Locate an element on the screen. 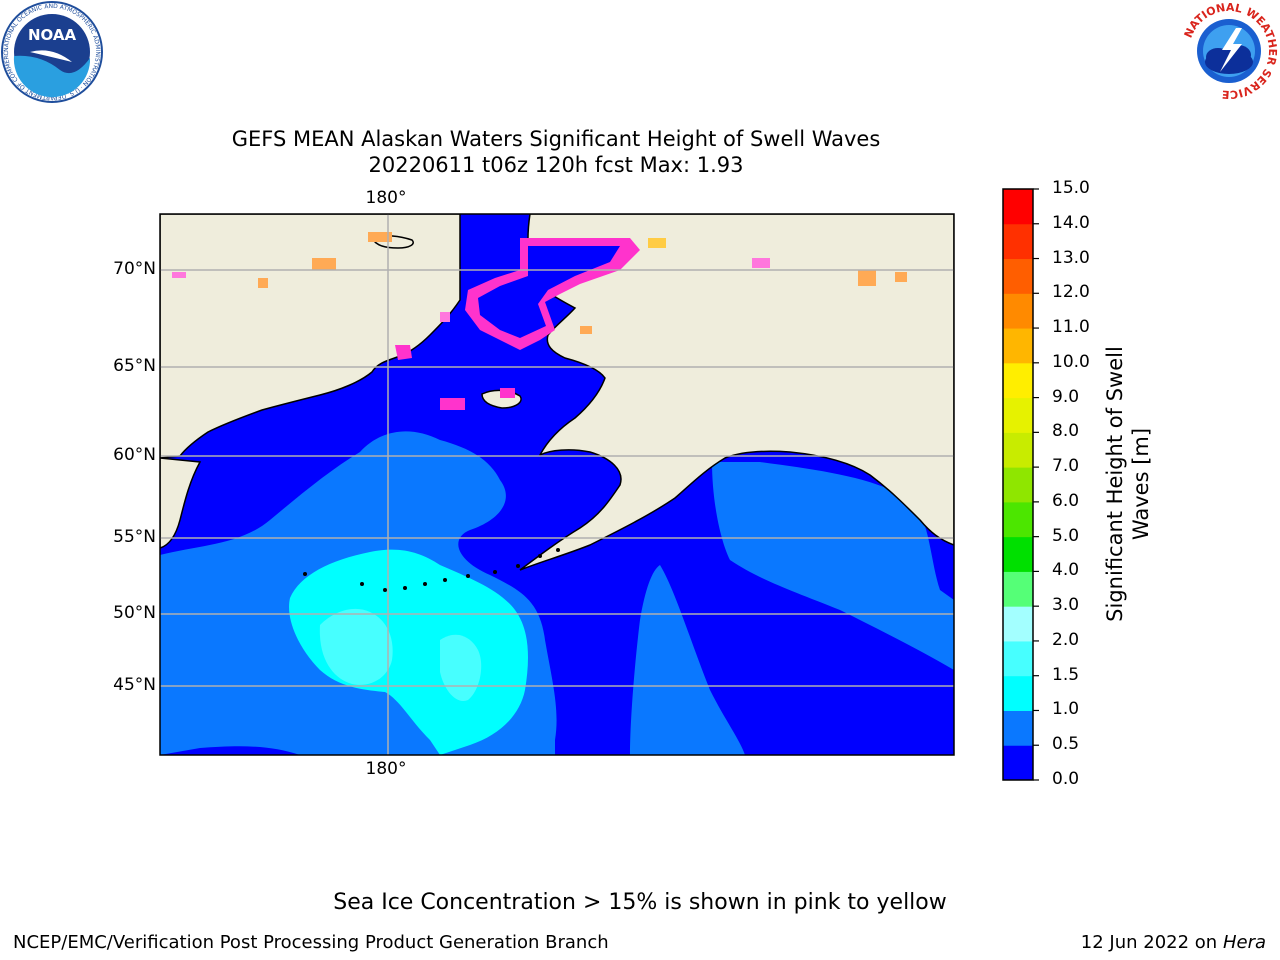  colorbar is located at coordinates (1021, 484).